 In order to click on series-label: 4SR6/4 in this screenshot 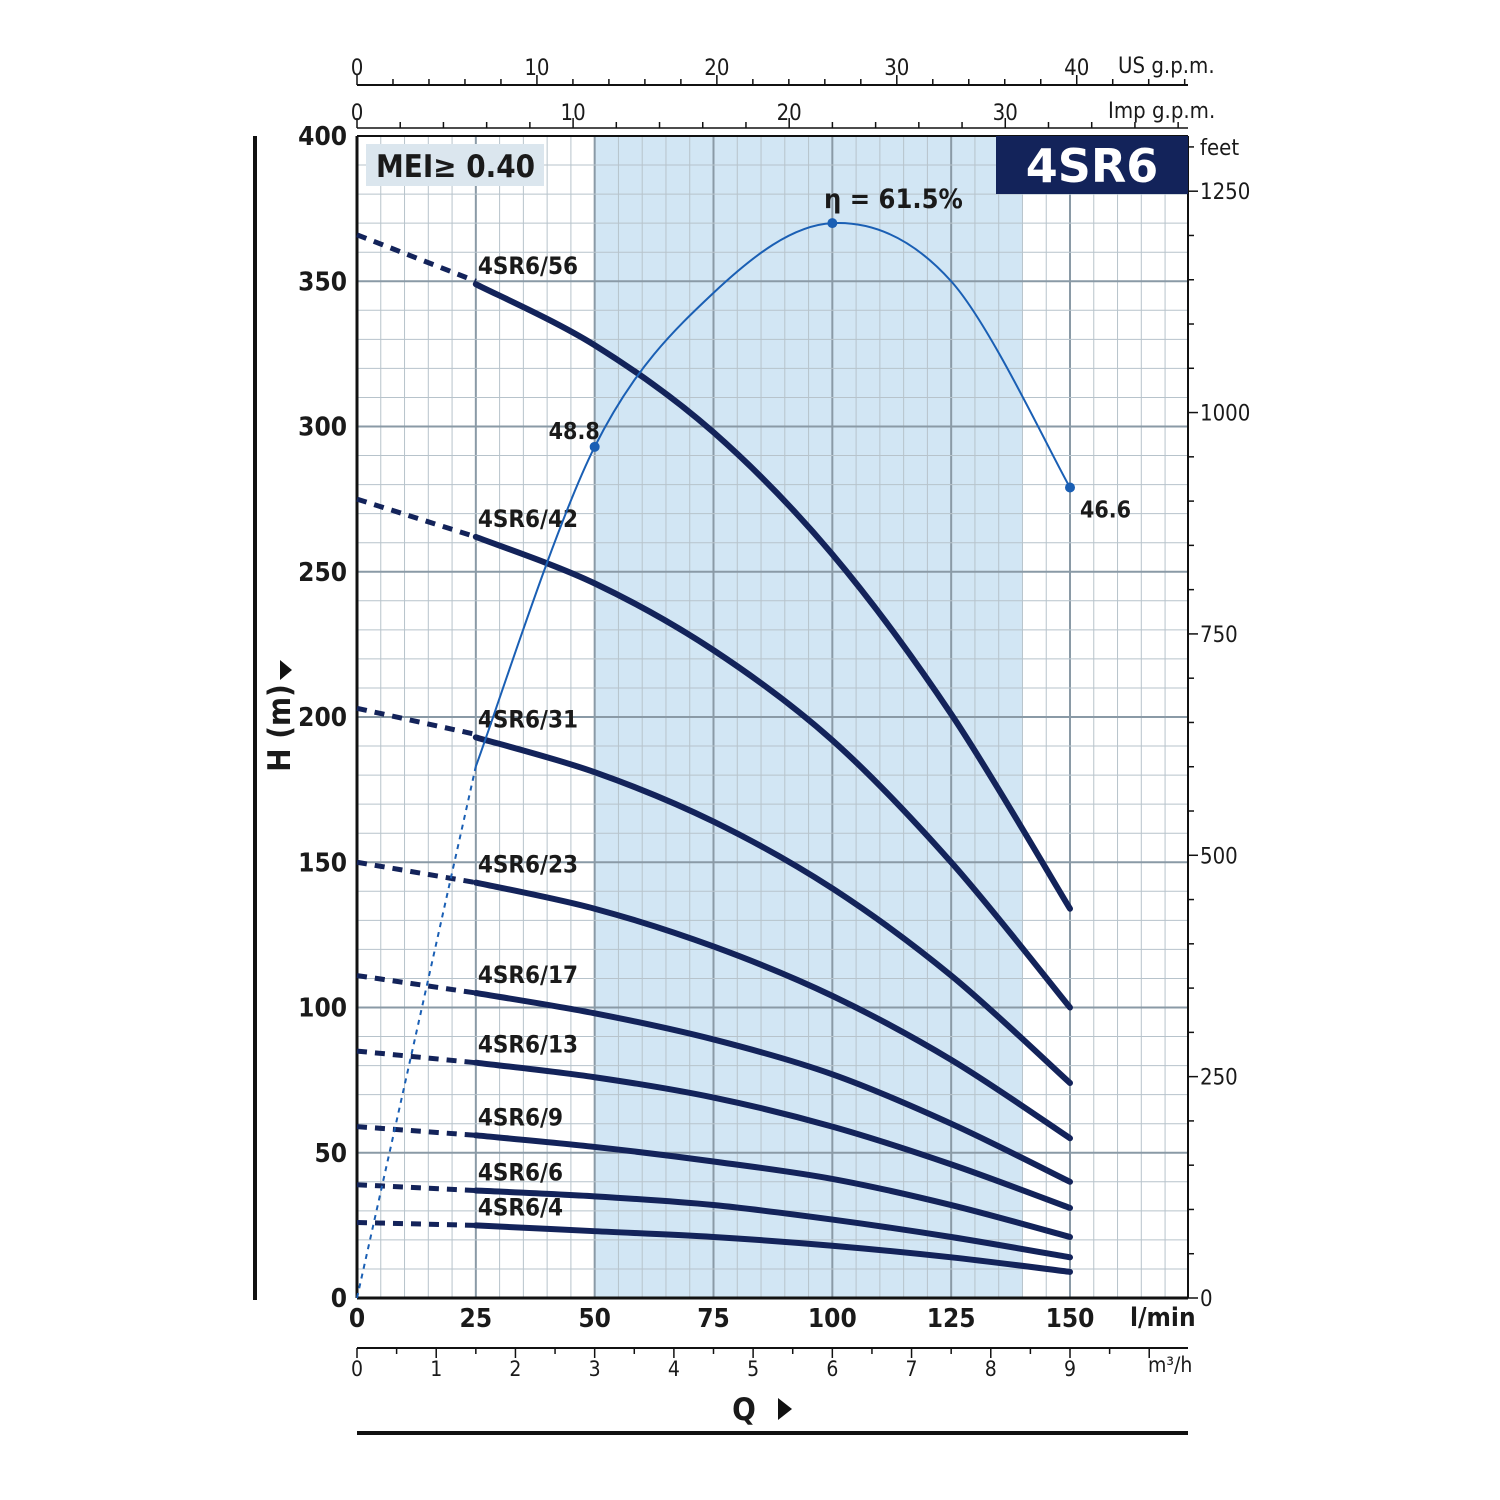, I will do `click(520, 1207)`.